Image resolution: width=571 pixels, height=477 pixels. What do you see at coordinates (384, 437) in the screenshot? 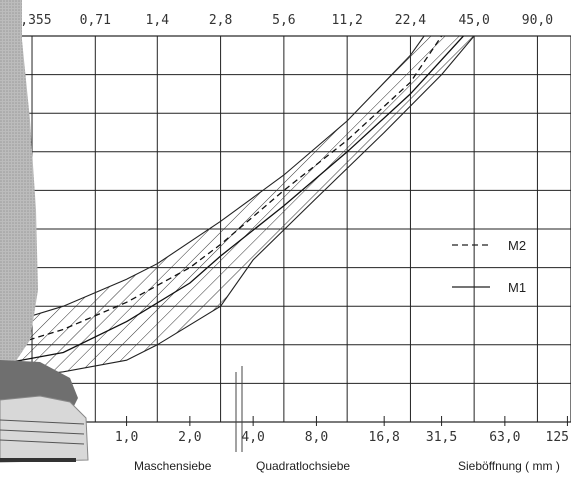
I see `bottom-tick-label: 16,8` at bounding box center [384, 437].